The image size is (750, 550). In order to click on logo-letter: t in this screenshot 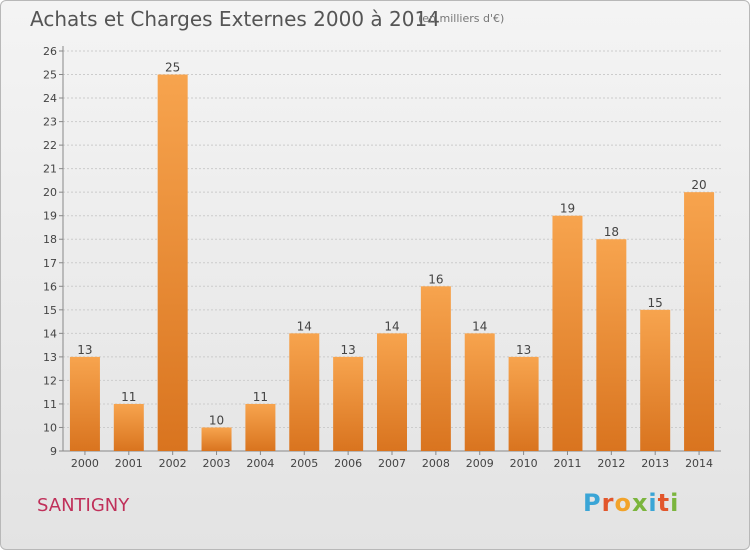, I will do `click(664, 503)`.